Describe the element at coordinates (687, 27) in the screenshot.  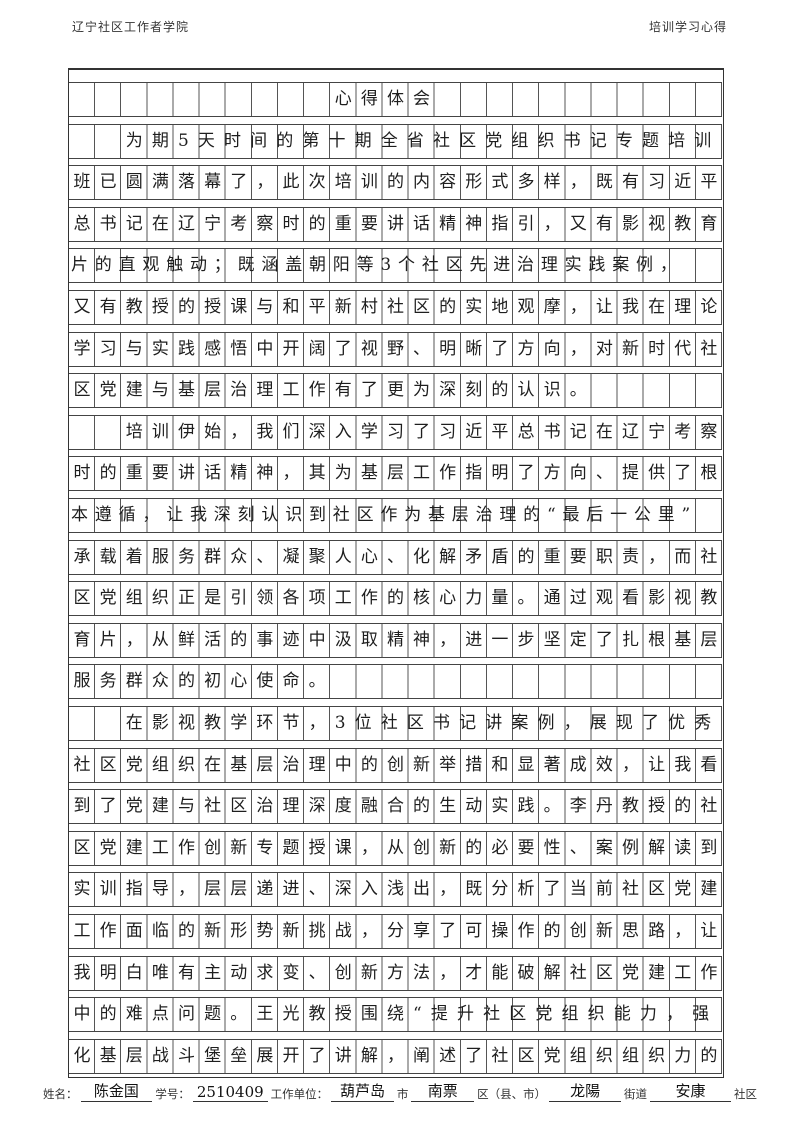
I see `document-type: 培训学习心得` at that location.